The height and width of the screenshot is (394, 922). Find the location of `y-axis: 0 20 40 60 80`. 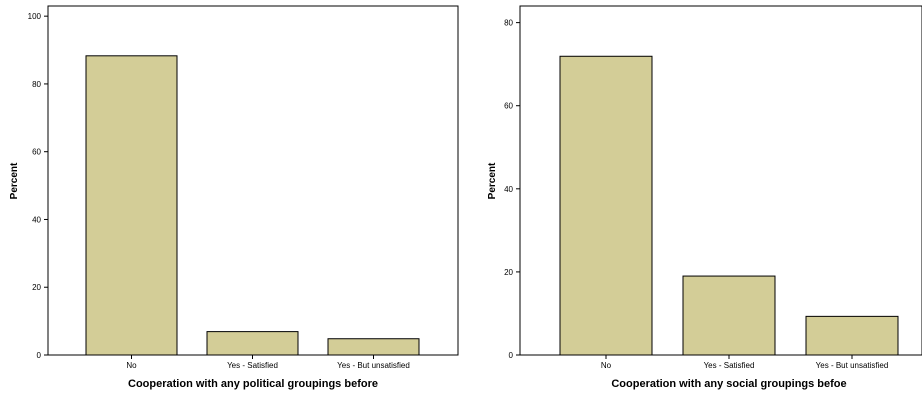

y-axis: 0 20 40 60 80 is located at coordinates (512, 189).